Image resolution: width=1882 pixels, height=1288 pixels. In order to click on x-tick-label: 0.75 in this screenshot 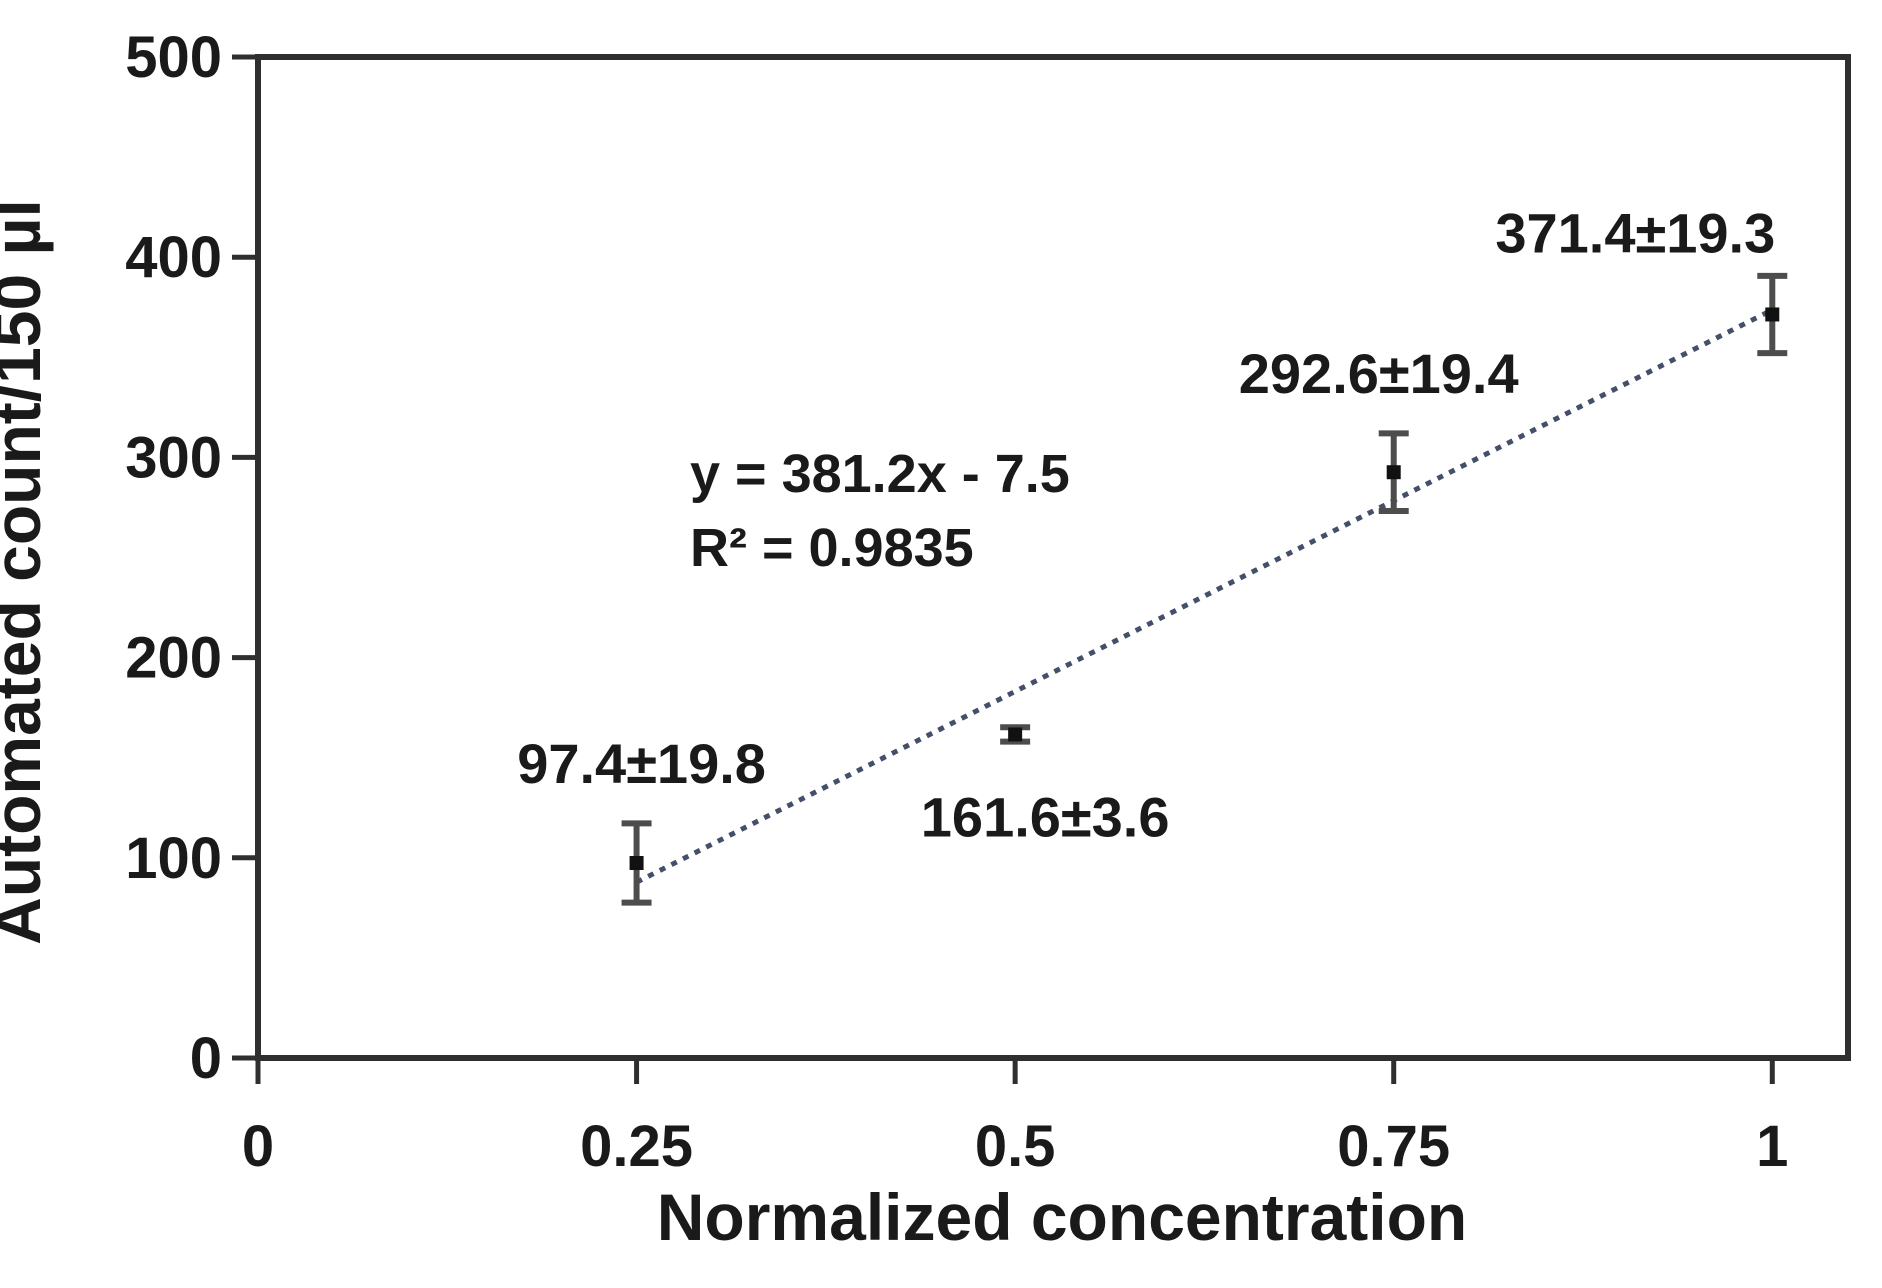, I will do `click(1393, 1146)`.